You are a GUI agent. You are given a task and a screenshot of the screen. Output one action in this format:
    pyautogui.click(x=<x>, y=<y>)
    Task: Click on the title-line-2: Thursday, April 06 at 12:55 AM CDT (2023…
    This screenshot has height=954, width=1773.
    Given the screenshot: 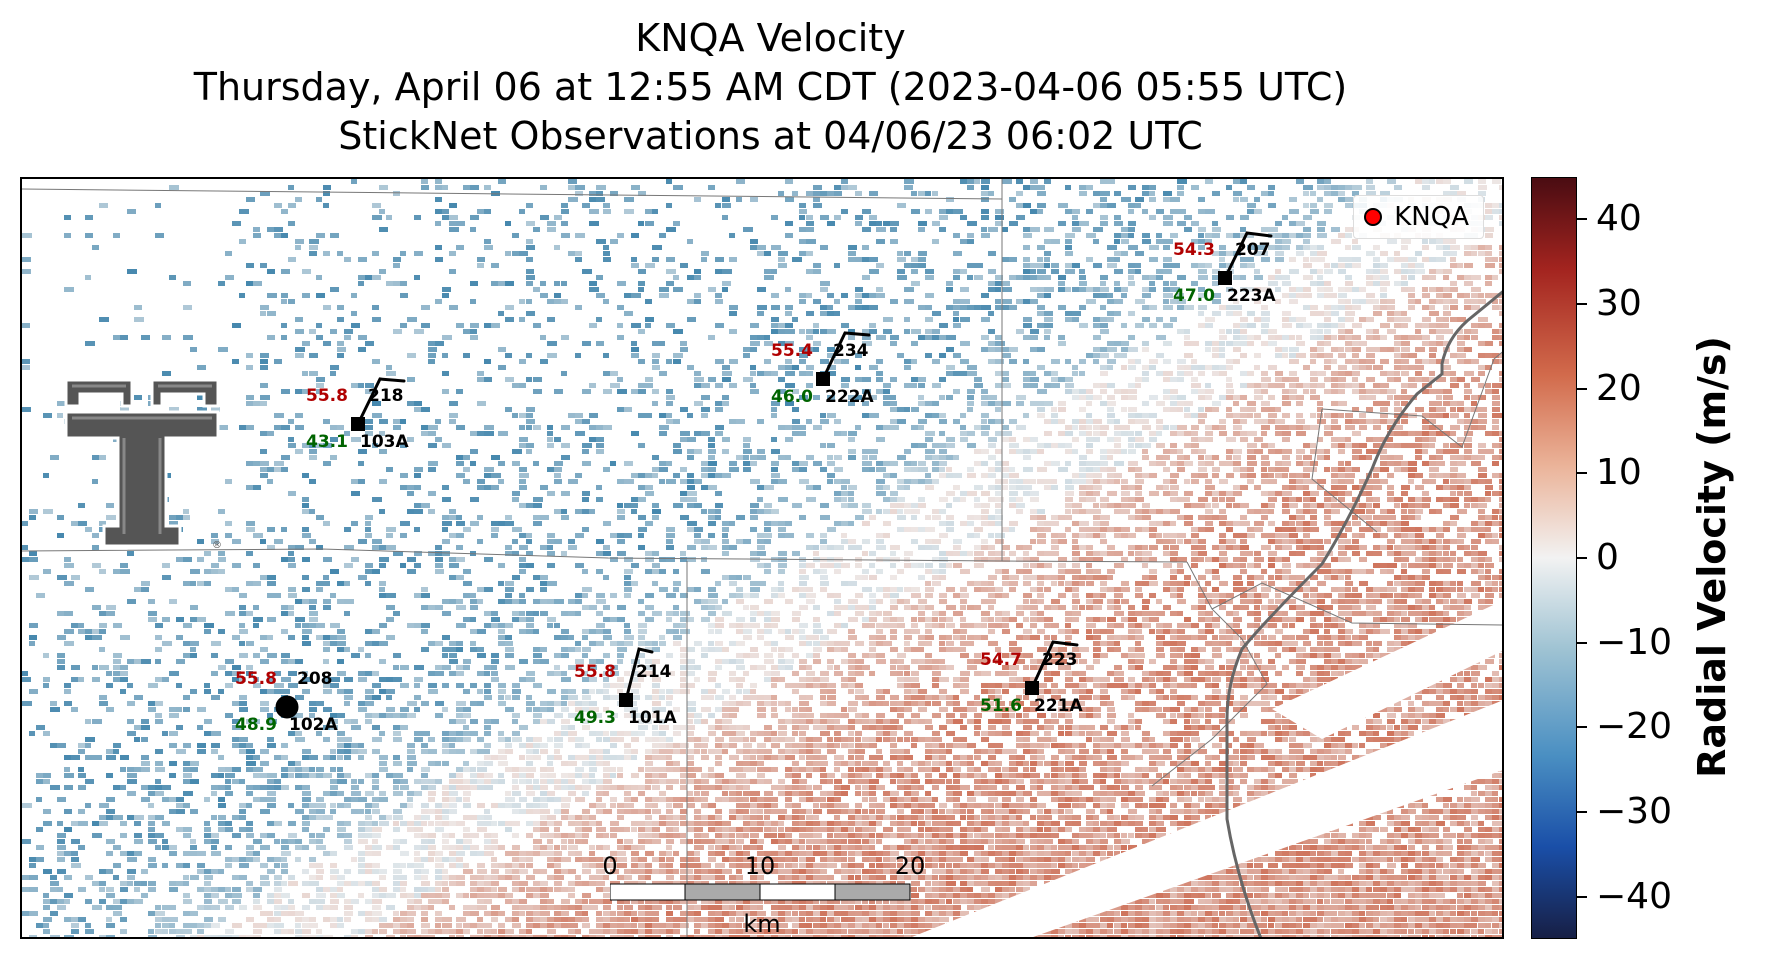 What is the action you would take?
    pyautogui.click(x=770, y=87)
    